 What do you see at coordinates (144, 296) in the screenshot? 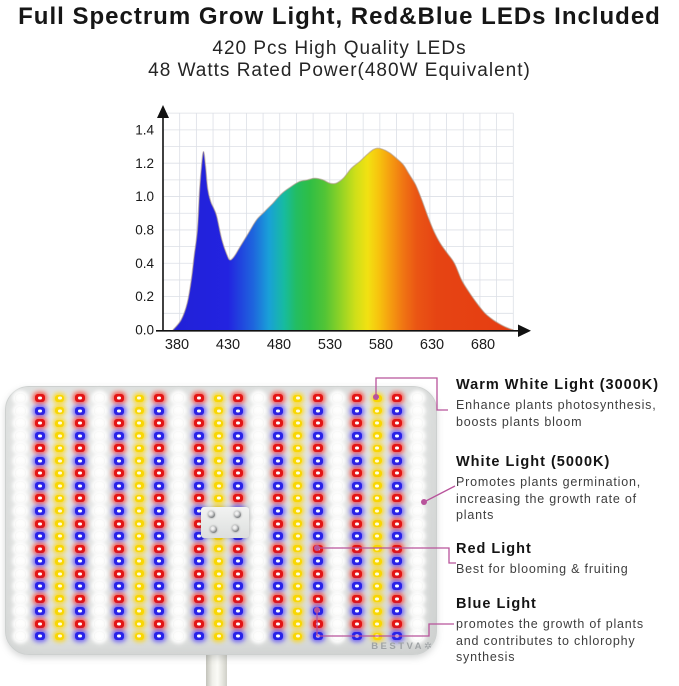
I see `svg-text: 0.2` at bounding box center [144, 296].